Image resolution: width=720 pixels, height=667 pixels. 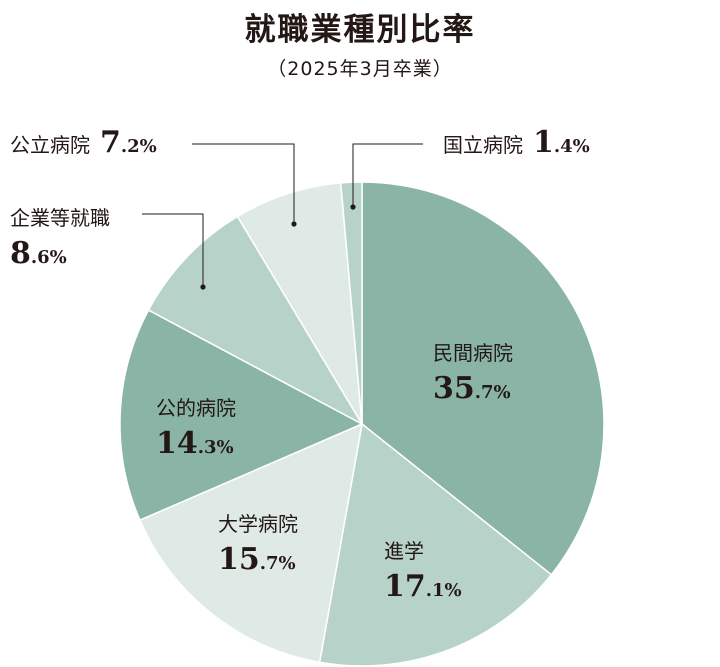 What do you see at coordinates (404, 551) in the screenshot?
I see `slice-label: 進学` at bounding box center [404, 551].